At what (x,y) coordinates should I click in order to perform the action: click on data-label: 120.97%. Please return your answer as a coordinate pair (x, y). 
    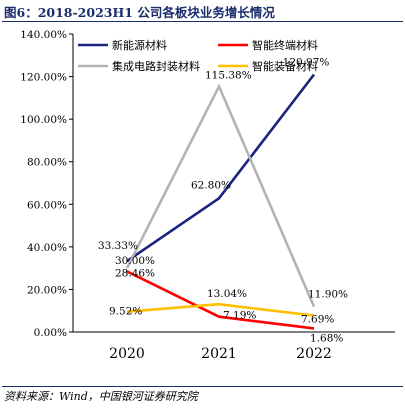
    Looking at the image, I should click on (306, 63).